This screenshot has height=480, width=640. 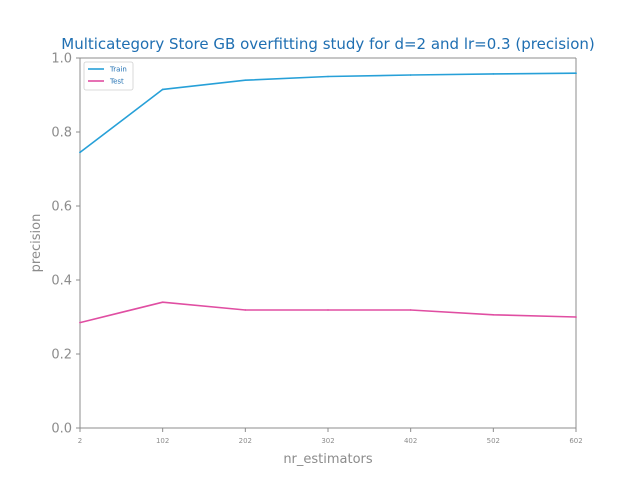 I want to click on y-tick-label: 0.0, so click(x=61, y=429).